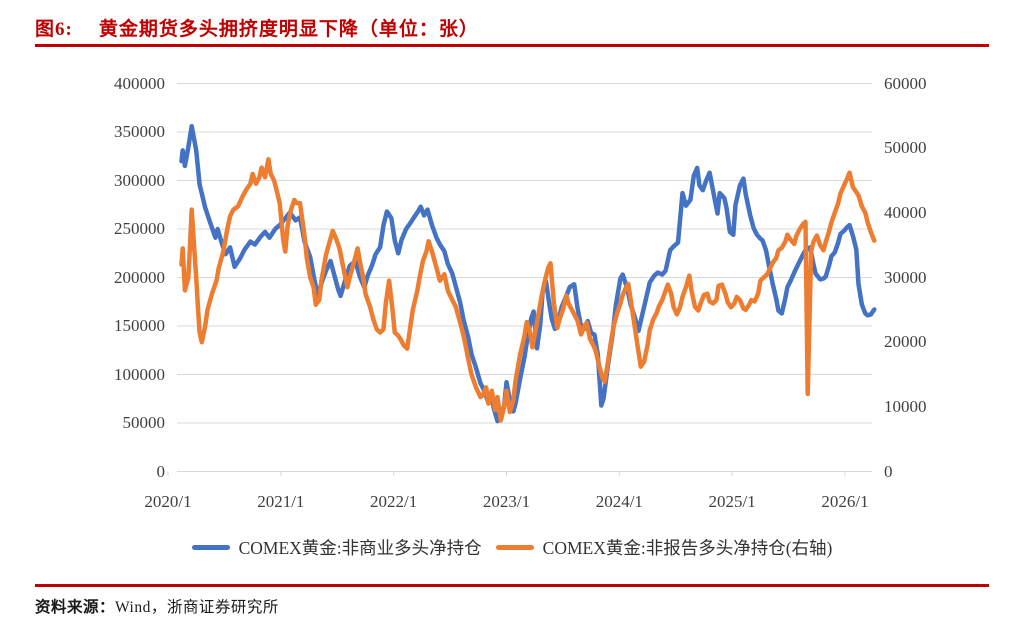 This screenshot has height=637, width=1024. What do you see at coordinates (905, 212) in the screenshot?
I see `y-axis-right-tick-label: 40000` at bounding box center [905, 212].